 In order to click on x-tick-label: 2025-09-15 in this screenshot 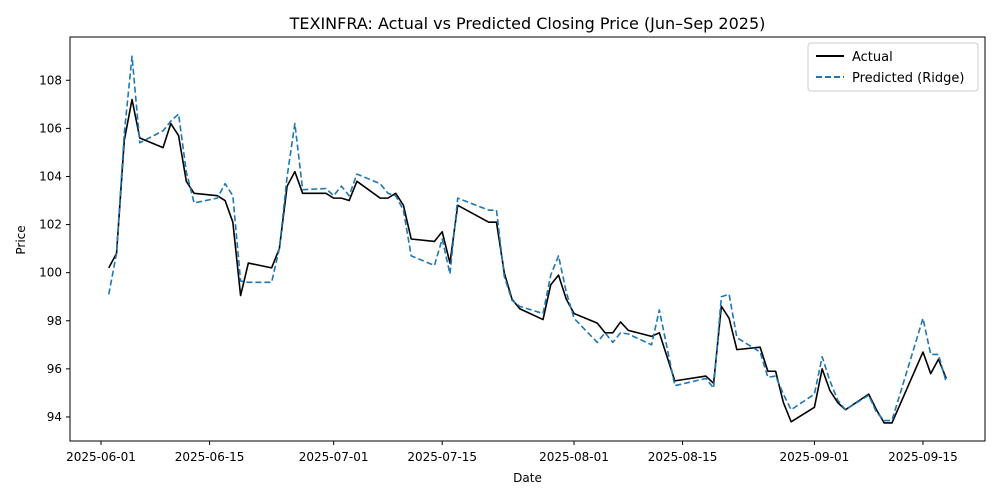, I will do `click(923, 457)`.